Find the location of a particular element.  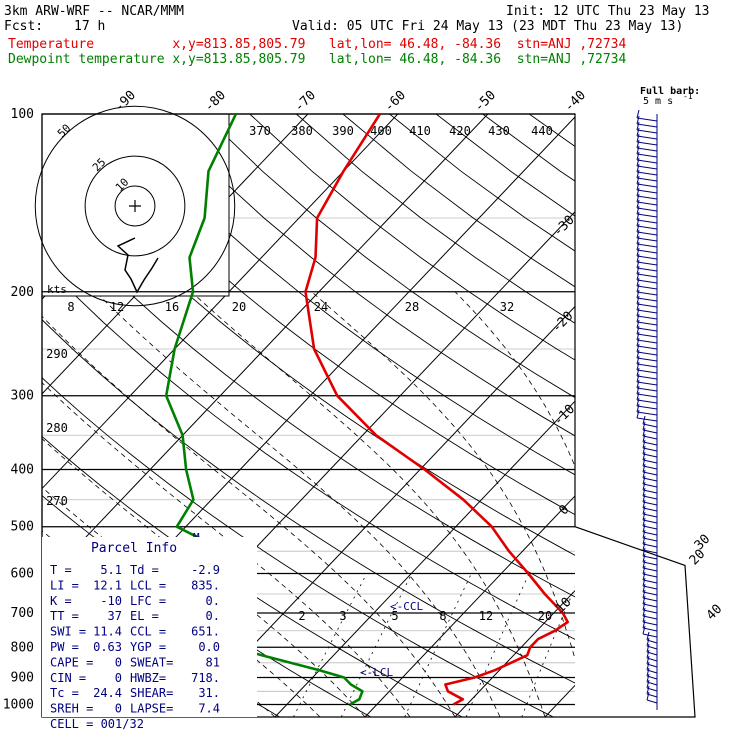

parcel-row-value: 12.1 is located at coordinates (107, 585).